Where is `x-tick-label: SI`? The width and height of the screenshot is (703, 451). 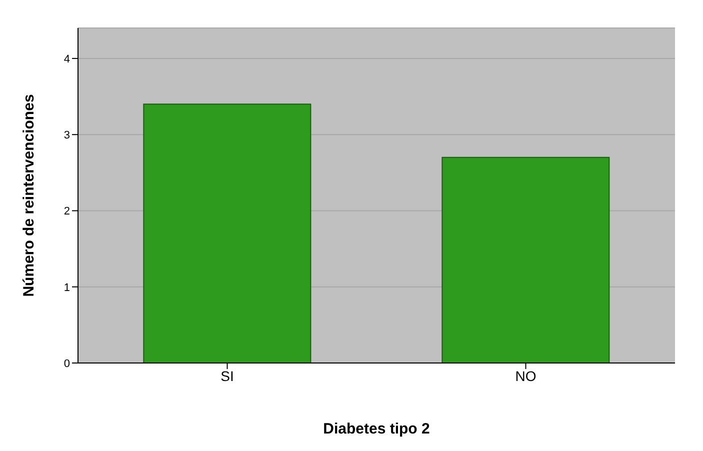 x-tick-label: SI is located at coordinates (227, 376).